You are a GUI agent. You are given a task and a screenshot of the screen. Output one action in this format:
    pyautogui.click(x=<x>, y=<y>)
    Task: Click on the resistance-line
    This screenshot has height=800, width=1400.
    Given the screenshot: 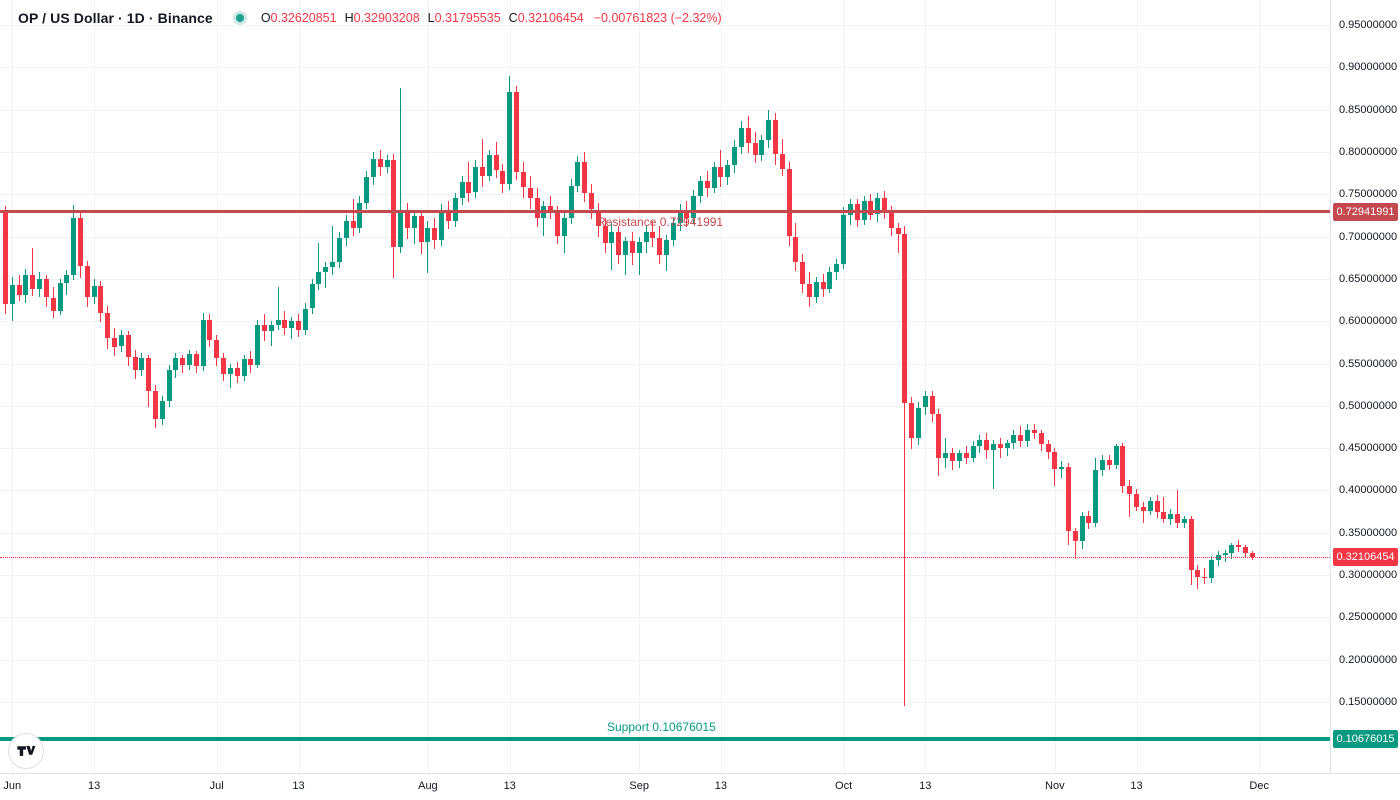 What is the action you would take?
    pyautogui.click(x=665, y=211)
    